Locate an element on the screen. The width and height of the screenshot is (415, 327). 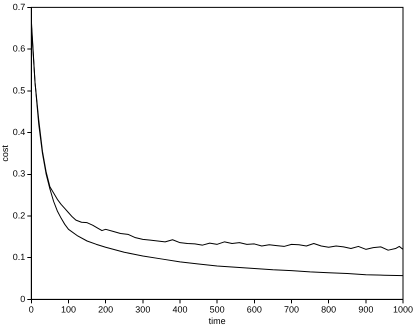
y-tick-label: 0.2 is located at coordinates (19, 215).